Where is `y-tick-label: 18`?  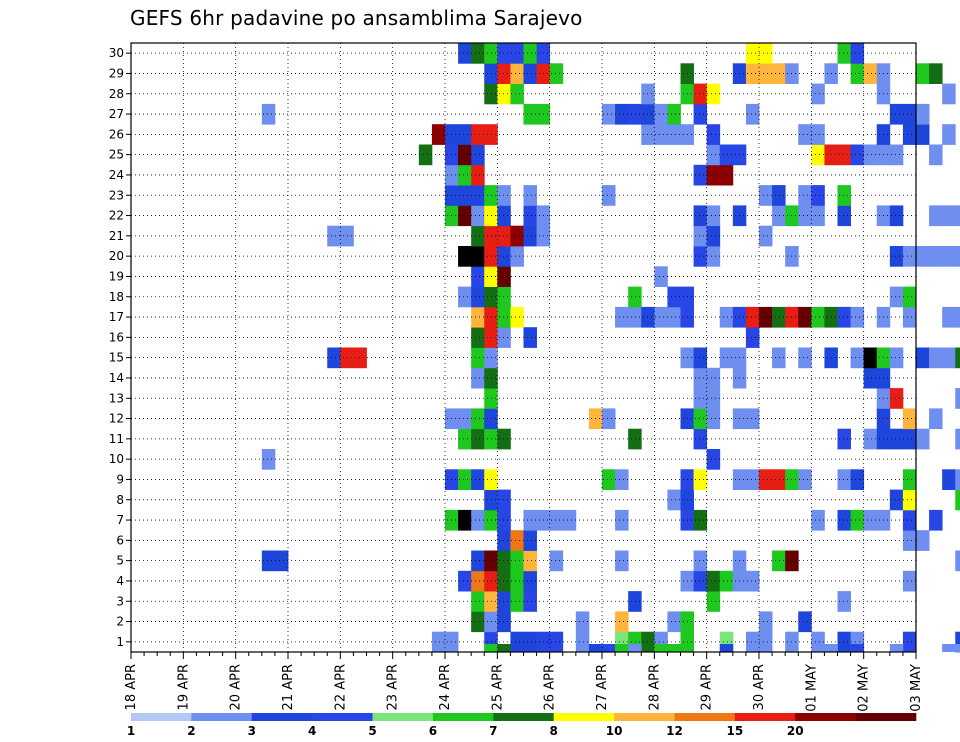
y-tick-label: 18 is located at coordinates (116, 297).